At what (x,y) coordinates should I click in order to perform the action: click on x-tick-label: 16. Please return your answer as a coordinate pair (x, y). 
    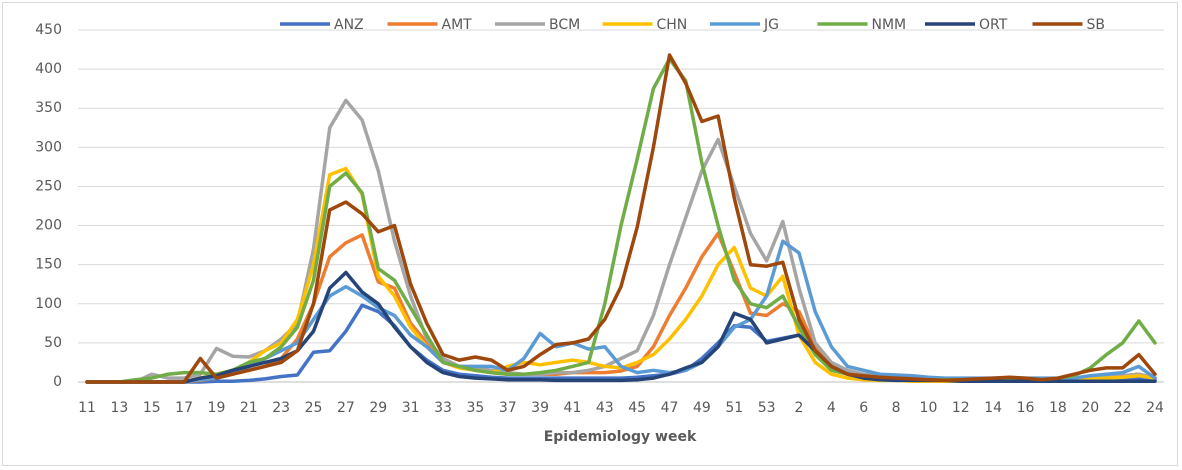
    Looking at the image, I should click on (1026, 408).